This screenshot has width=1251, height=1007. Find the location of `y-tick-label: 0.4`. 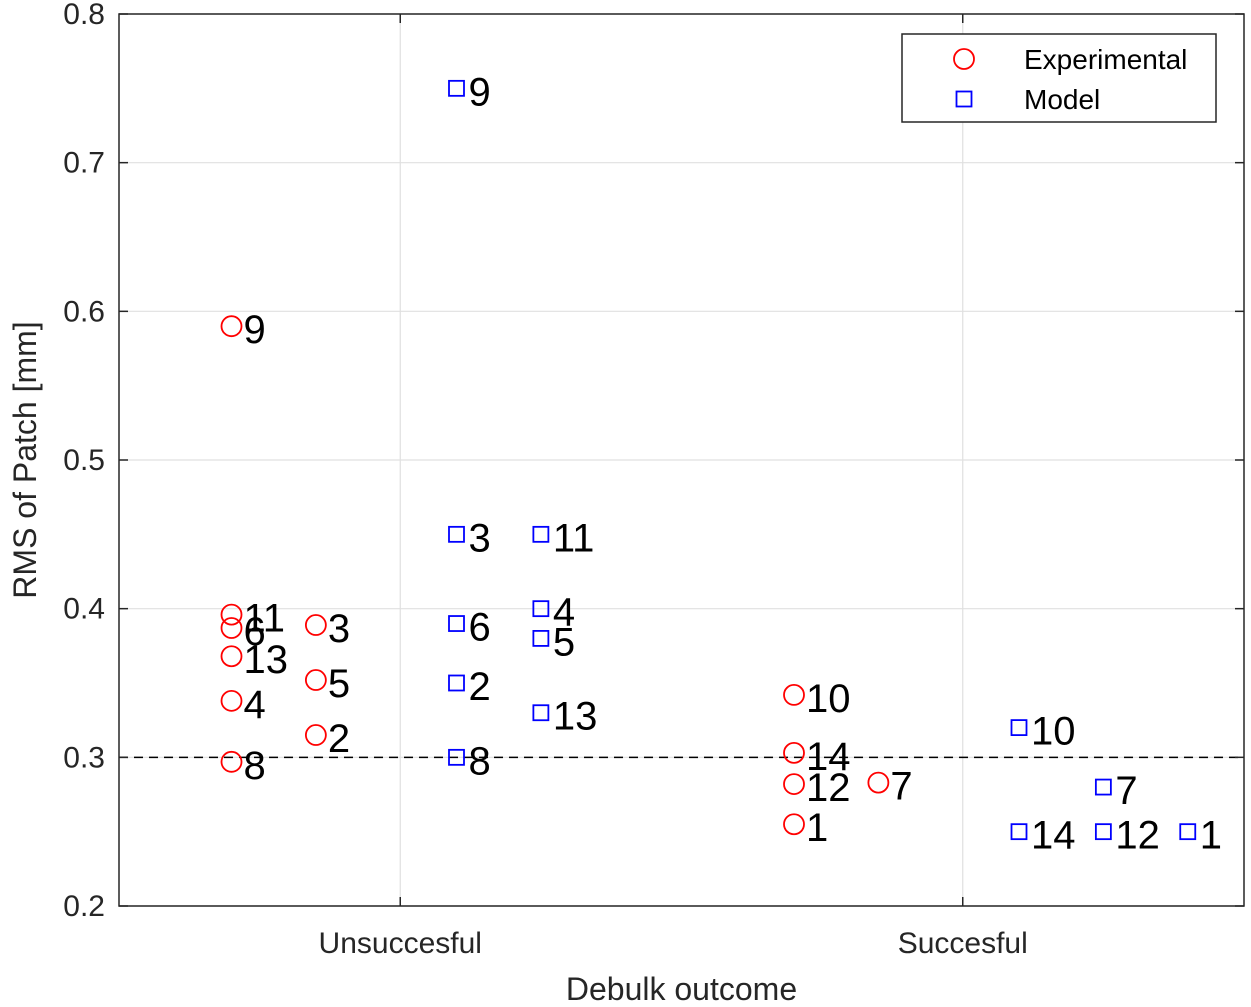

y-tick-label: 0.4 is located at coordinates (84, 609).